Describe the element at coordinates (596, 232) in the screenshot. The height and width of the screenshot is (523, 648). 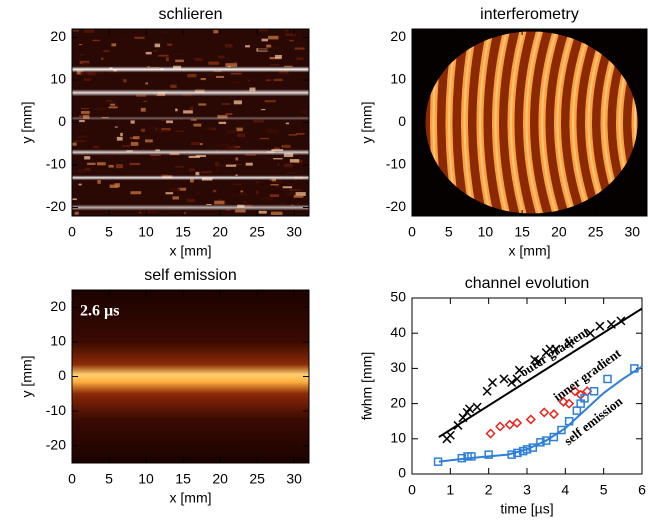
I see `x-tick-label: 25` at that location.